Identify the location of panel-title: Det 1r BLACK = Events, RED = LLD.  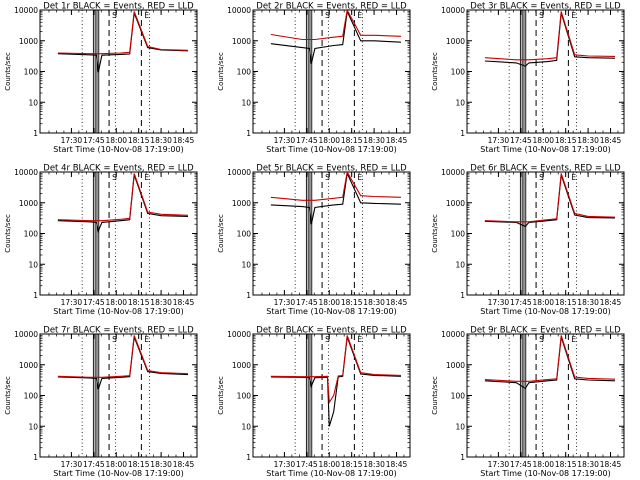
(118, 7).